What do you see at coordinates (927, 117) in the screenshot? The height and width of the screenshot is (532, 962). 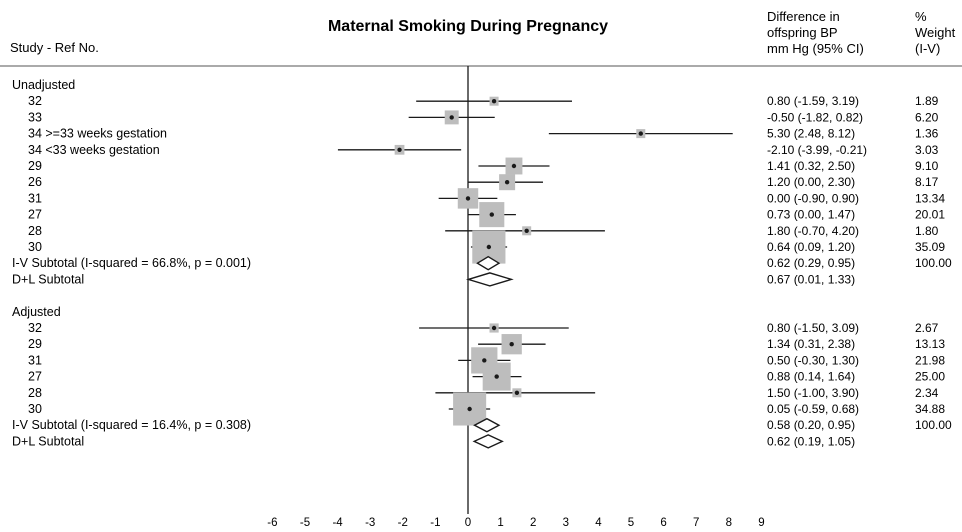 I see `weight-value: 6.20` at bounding box center [927, 117].